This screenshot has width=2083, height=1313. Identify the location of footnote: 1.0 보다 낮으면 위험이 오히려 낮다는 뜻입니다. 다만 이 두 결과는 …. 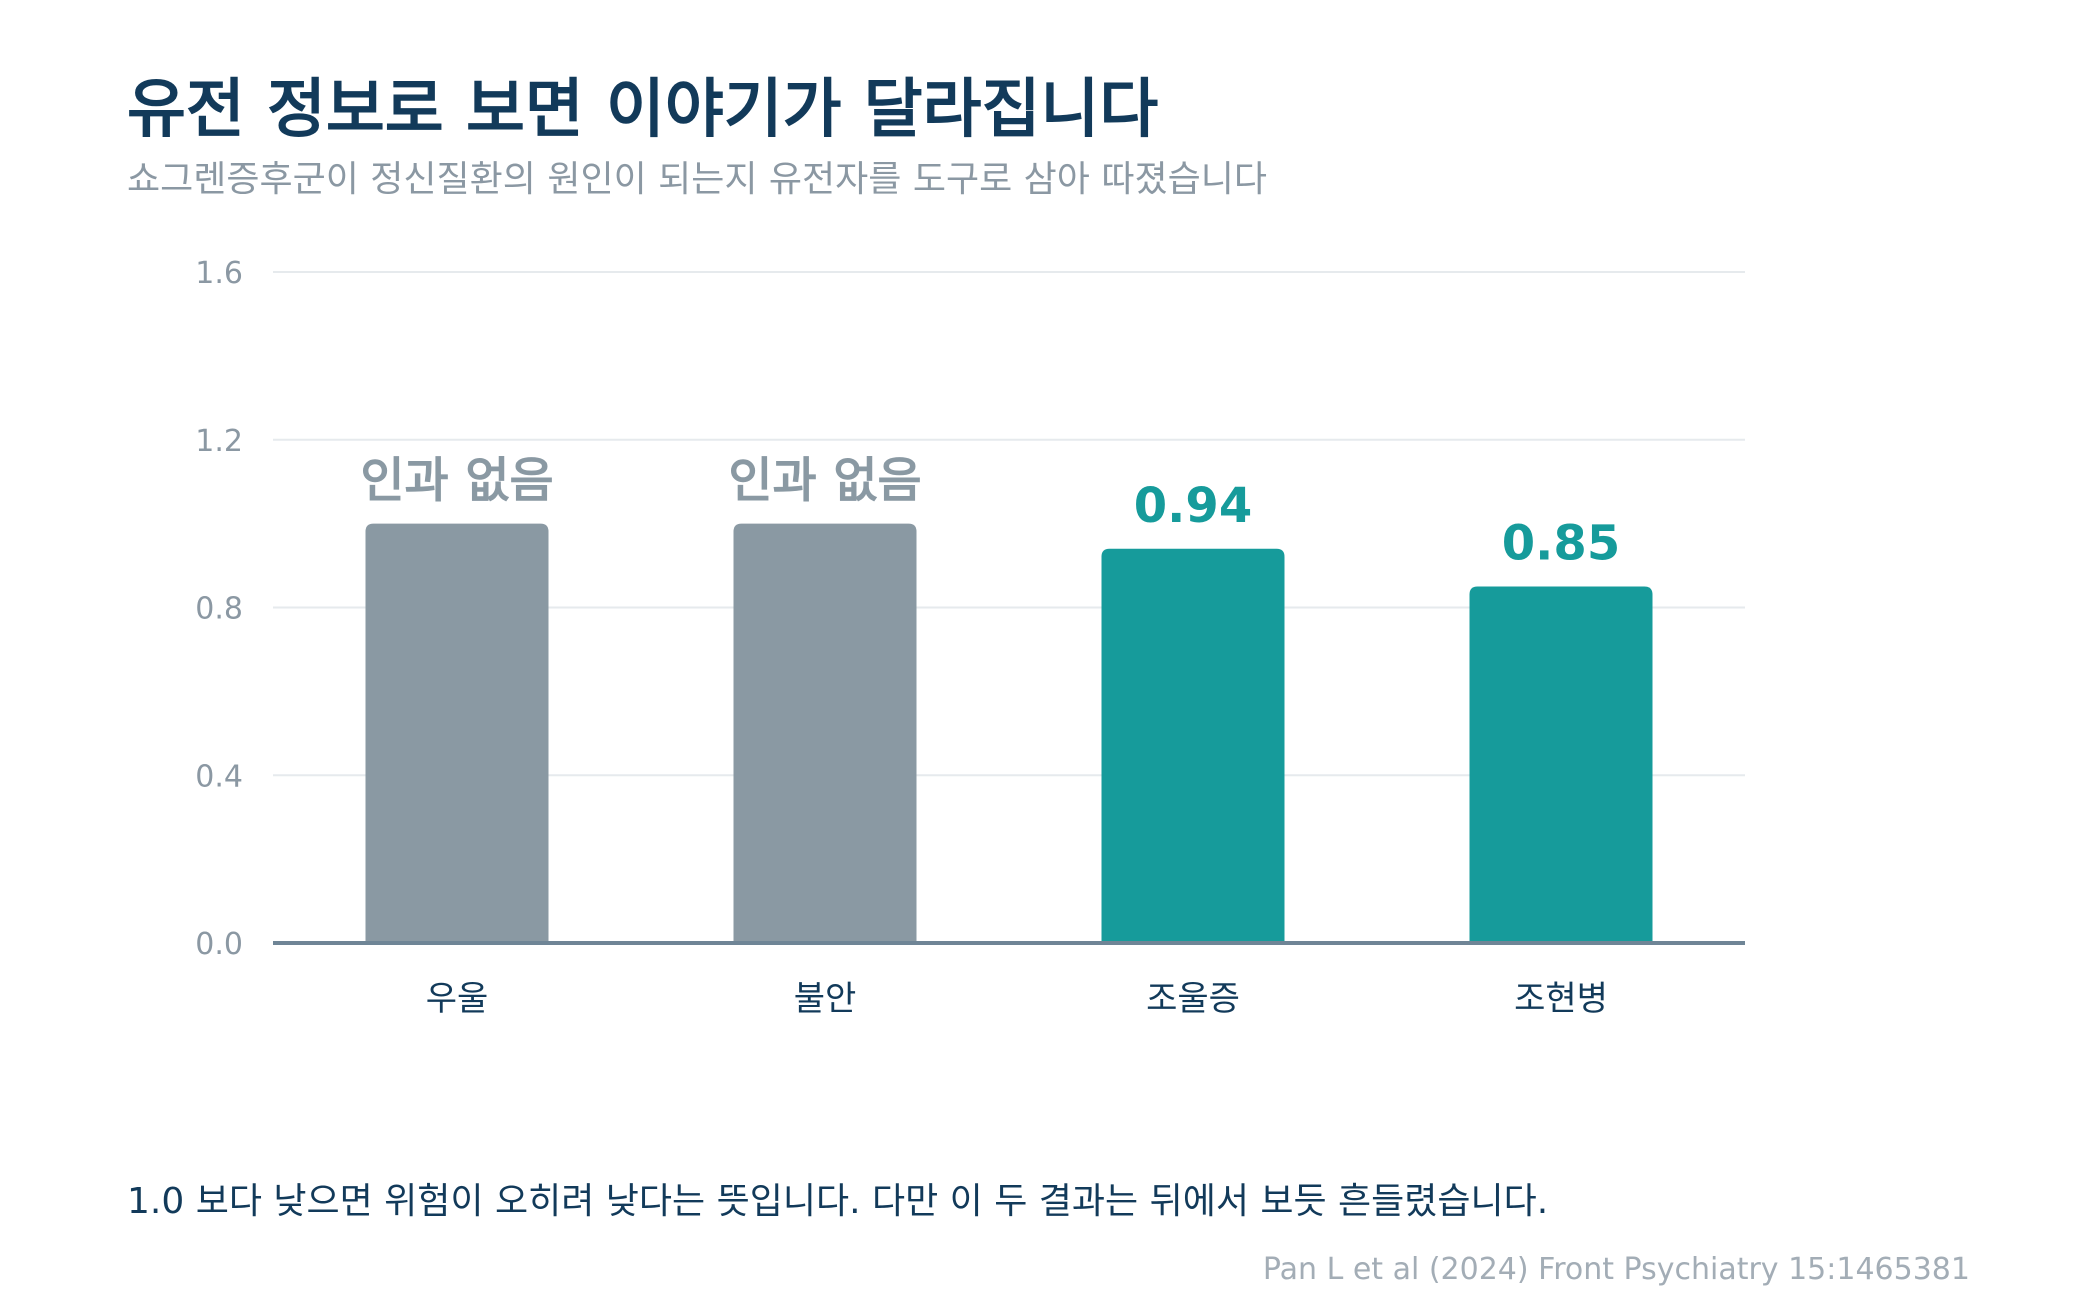
(838, 1201).